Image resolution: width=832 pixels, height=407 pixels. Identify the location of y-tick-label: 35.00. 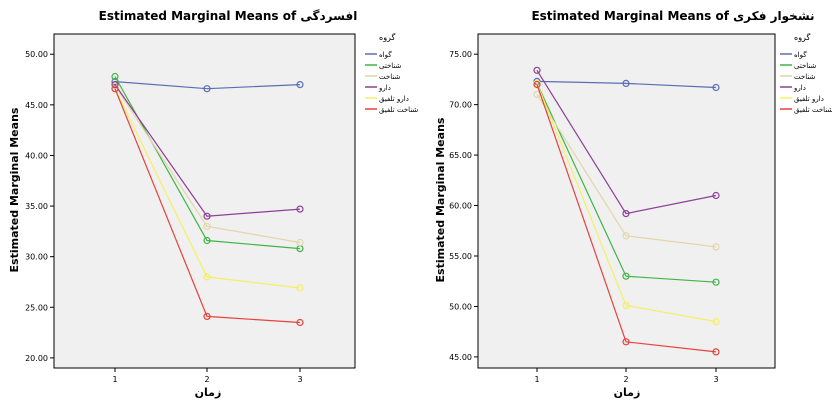
(36, 206).